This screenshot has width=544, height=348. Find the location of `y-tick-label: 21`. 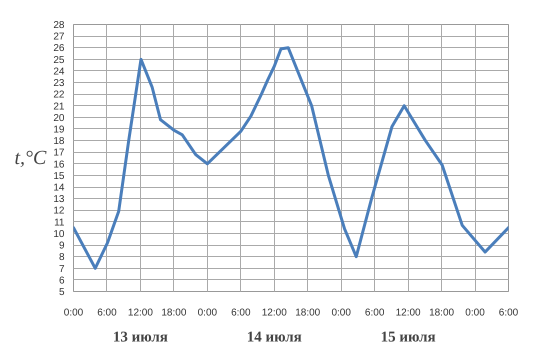

y-tick-label: 21 is located at coordinates (59, 106).